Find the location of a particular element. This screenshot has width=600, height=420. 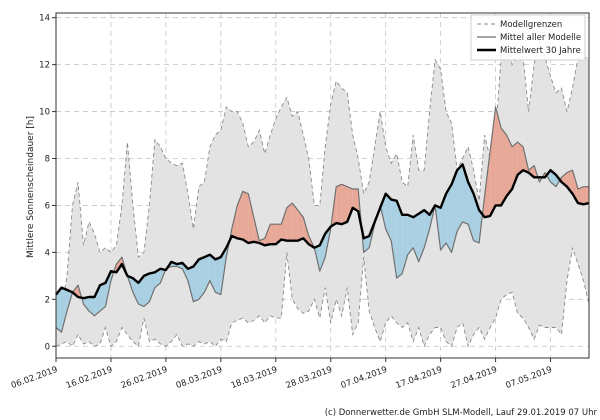

legend-label-model: Mittel aller Modelle is located at coordinates (540, 38).